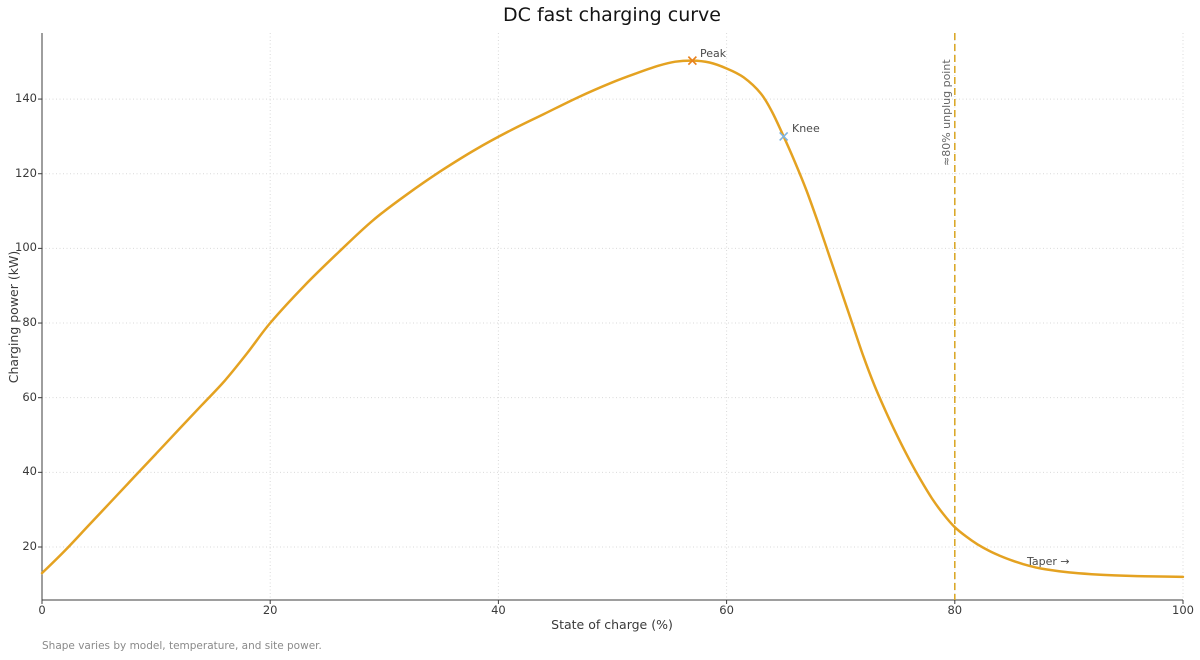  What do you see at coordinates (270, 610) in the screenshot?
I see `x-tick-label: 20` at bounding box center [270, 610].